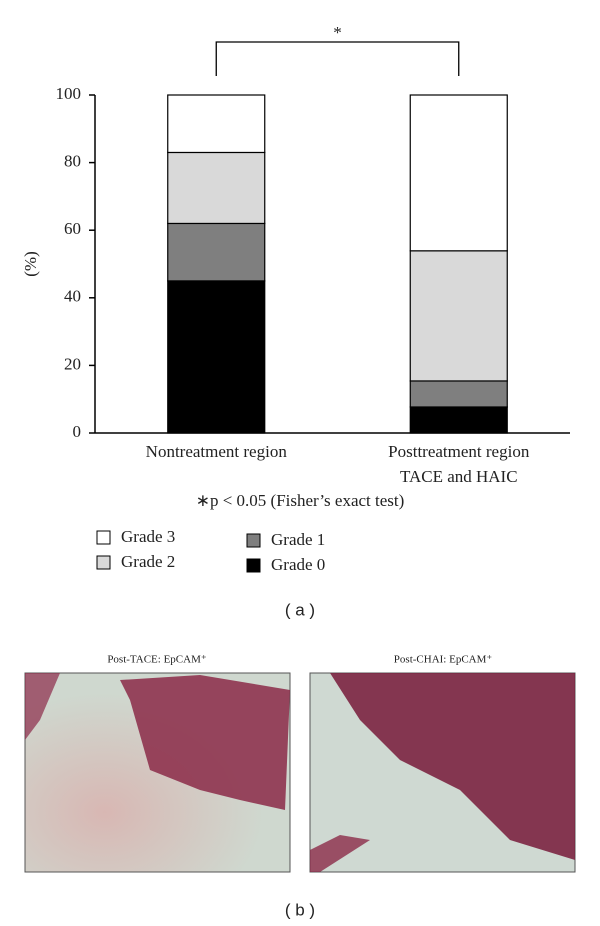  I want to click on significance-bracket, so click(337, 58).